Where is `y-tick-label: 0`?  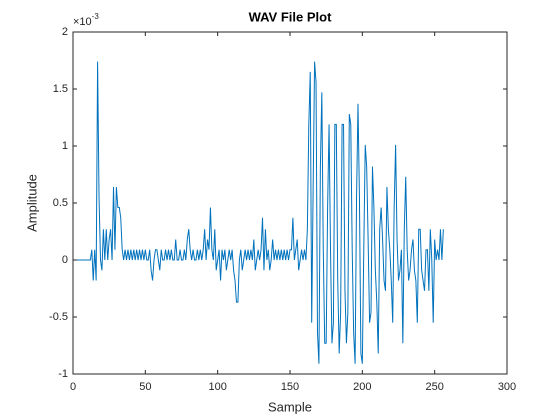
y-tick-label: 0 is located at coordinates (65, 260).